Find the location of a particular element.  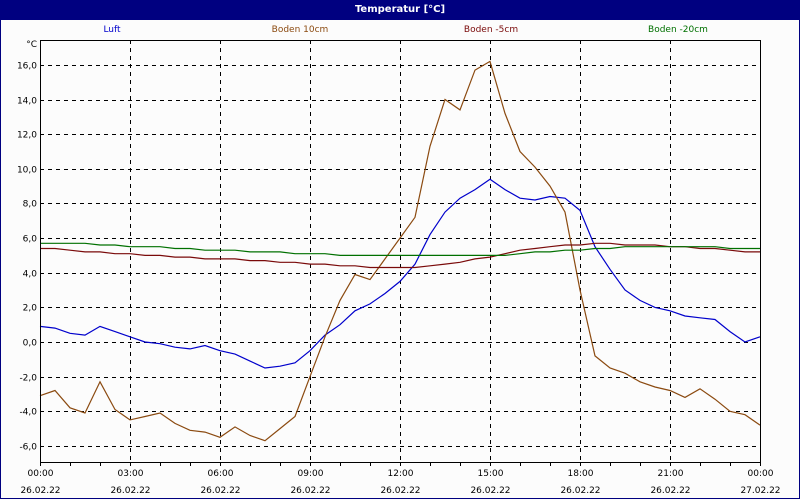

x-tick-time: 18:00 is located at coordinates (581, 474).